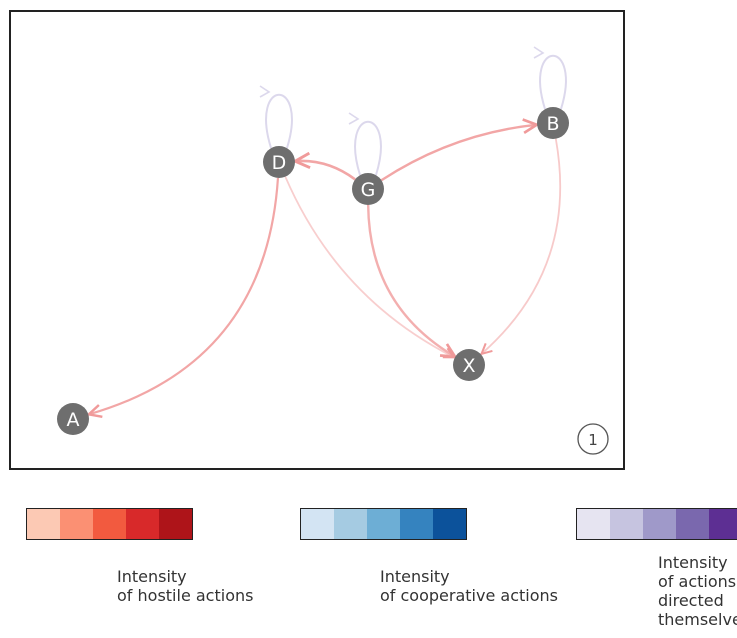 This screenshot has width=737, height=638. I want to click on self-loop-G, so click(368, 148).